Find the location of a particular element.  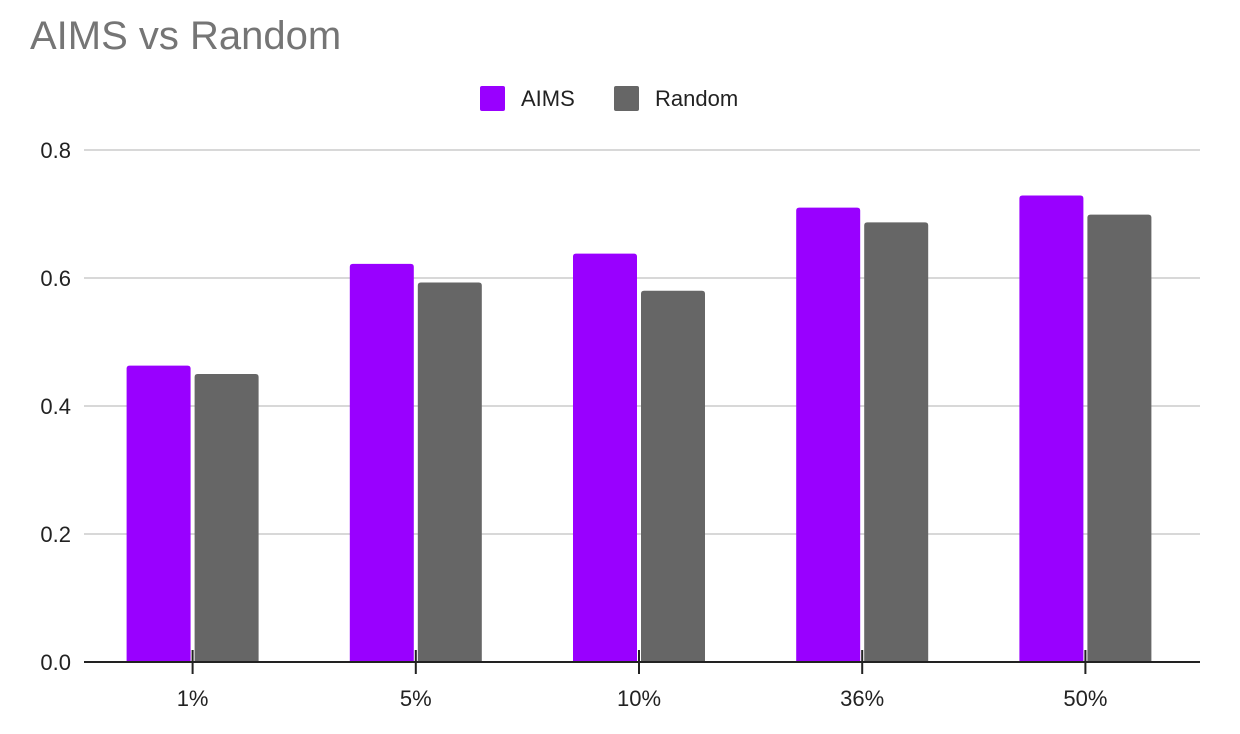

chart-title: AIMS vs Random is located at coordinates (186, 36).